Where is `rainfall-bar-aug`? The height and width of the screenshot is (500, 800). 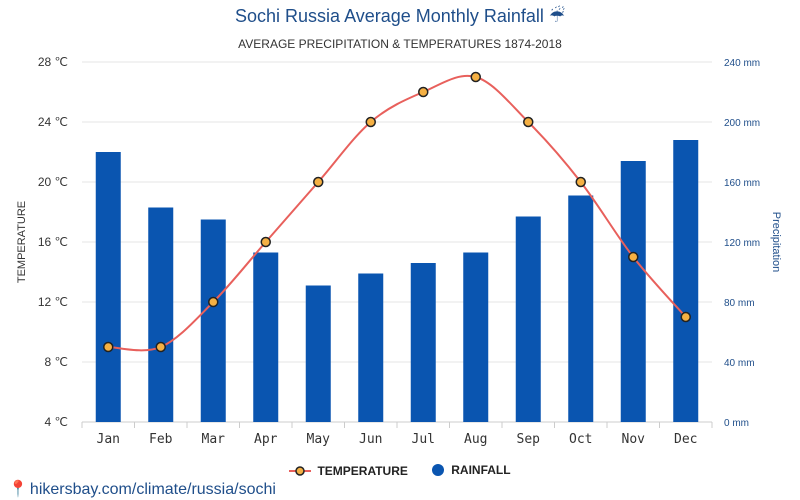
rainfall-bar-aug is located at coordinates (476, 337).